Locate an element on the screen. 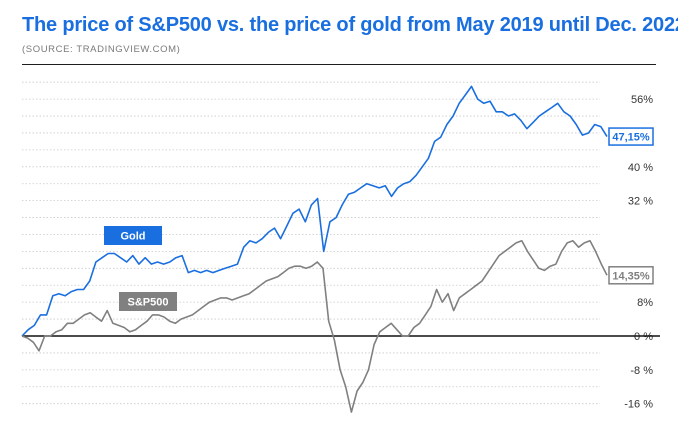 This screenshot has height=434, width=678. y-tick-label: 56% is located at coordinates (642, 100).